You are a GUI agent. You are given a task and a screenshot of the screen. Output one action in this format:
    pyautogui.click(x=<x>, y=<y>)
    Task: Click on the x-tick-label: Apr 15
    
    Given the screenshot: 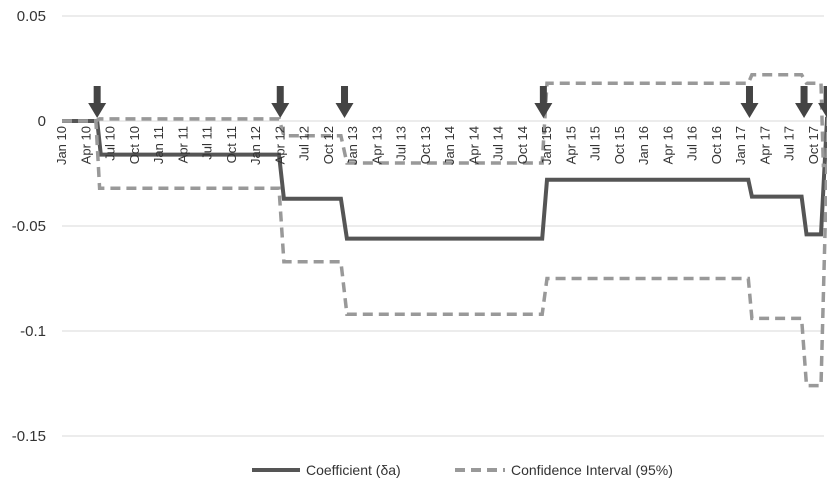 What is the action you would take?
    pyautogui.click(x=570, y=145)
    